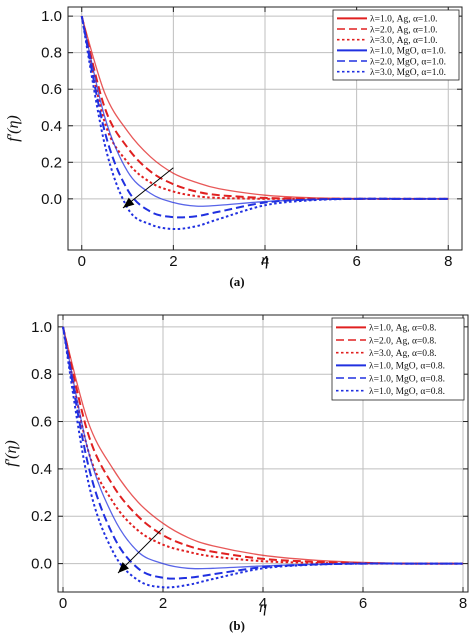 This screenshot has width=474, height=641. What do you see at coordinates (408, 73) in the screenshot?
I see `legend-entry-label: λ=3.0, MgO, α=1.0.` at bounding box center [408, 73].